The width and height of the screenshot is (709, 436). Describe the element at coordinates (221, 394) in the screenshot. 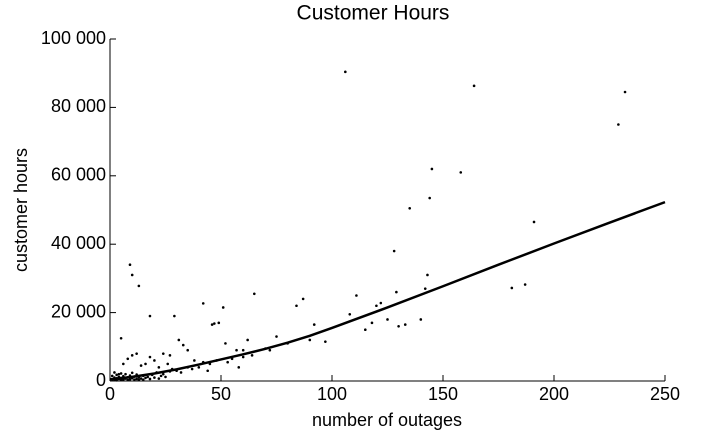

I see `x-tick-label: 50` at that location.